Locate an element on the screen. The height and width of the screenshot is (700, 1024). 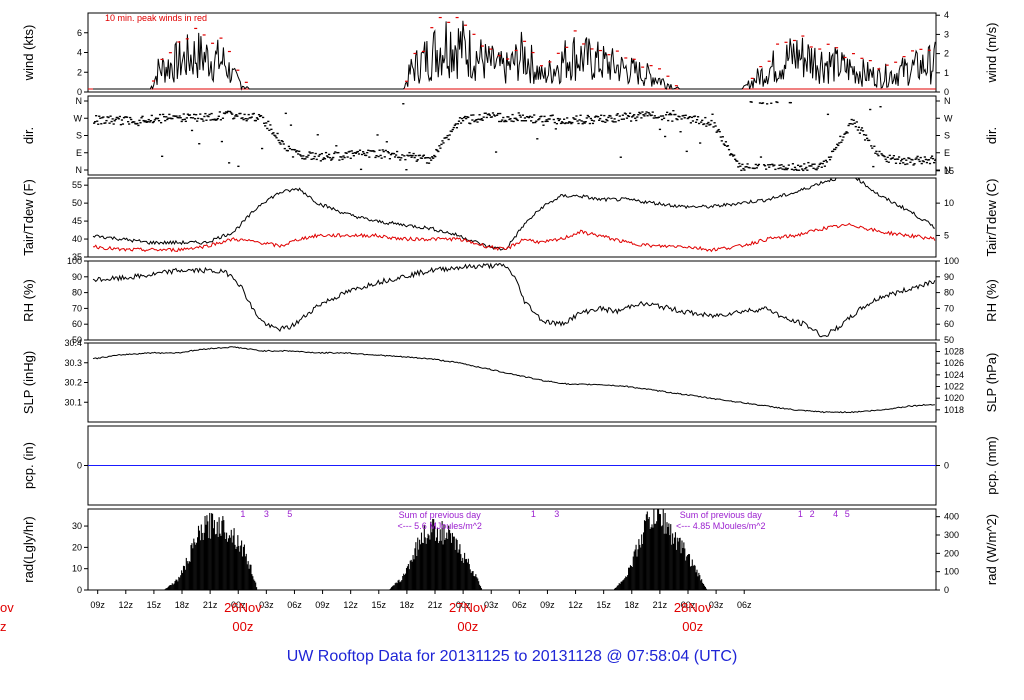
ytick-left-label: E is located at coordinates (79, 153).